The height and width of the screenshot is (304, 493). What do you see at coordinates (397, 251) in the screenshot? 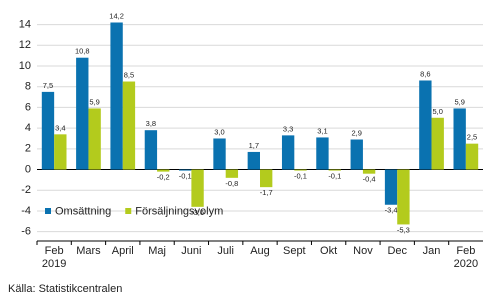
I see `x-tick-label: Dec` at bounding box center [397, 251].